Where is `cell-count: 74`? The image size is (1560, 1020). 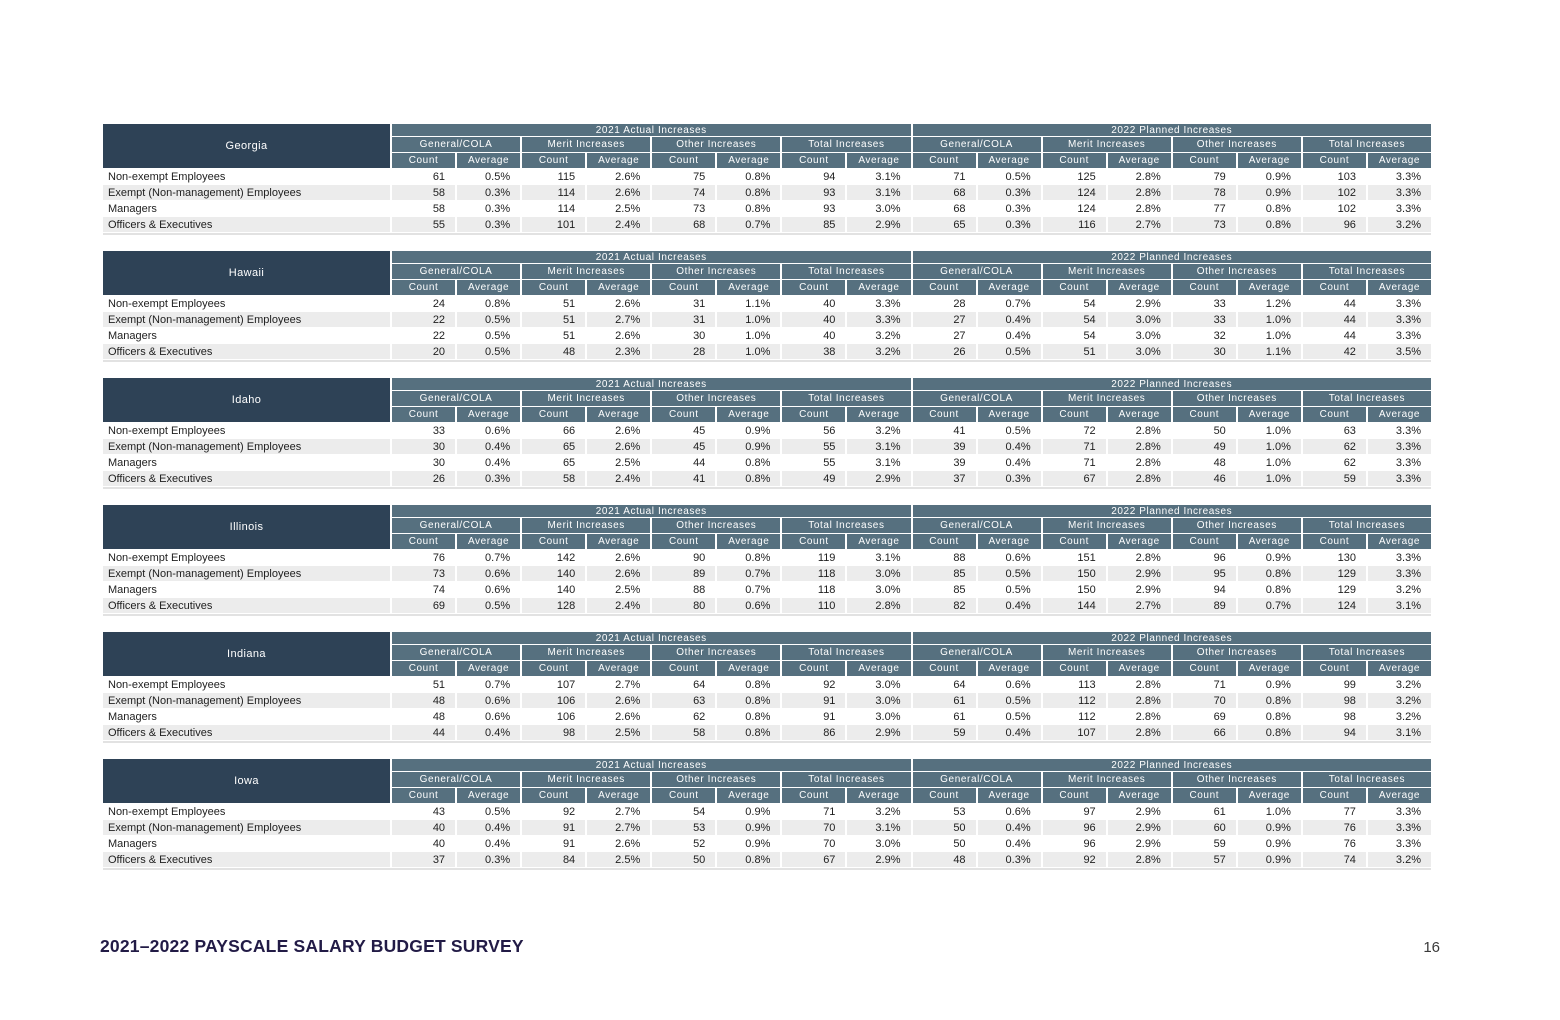 cell-count: 74 is located at coordinates (684, 192).